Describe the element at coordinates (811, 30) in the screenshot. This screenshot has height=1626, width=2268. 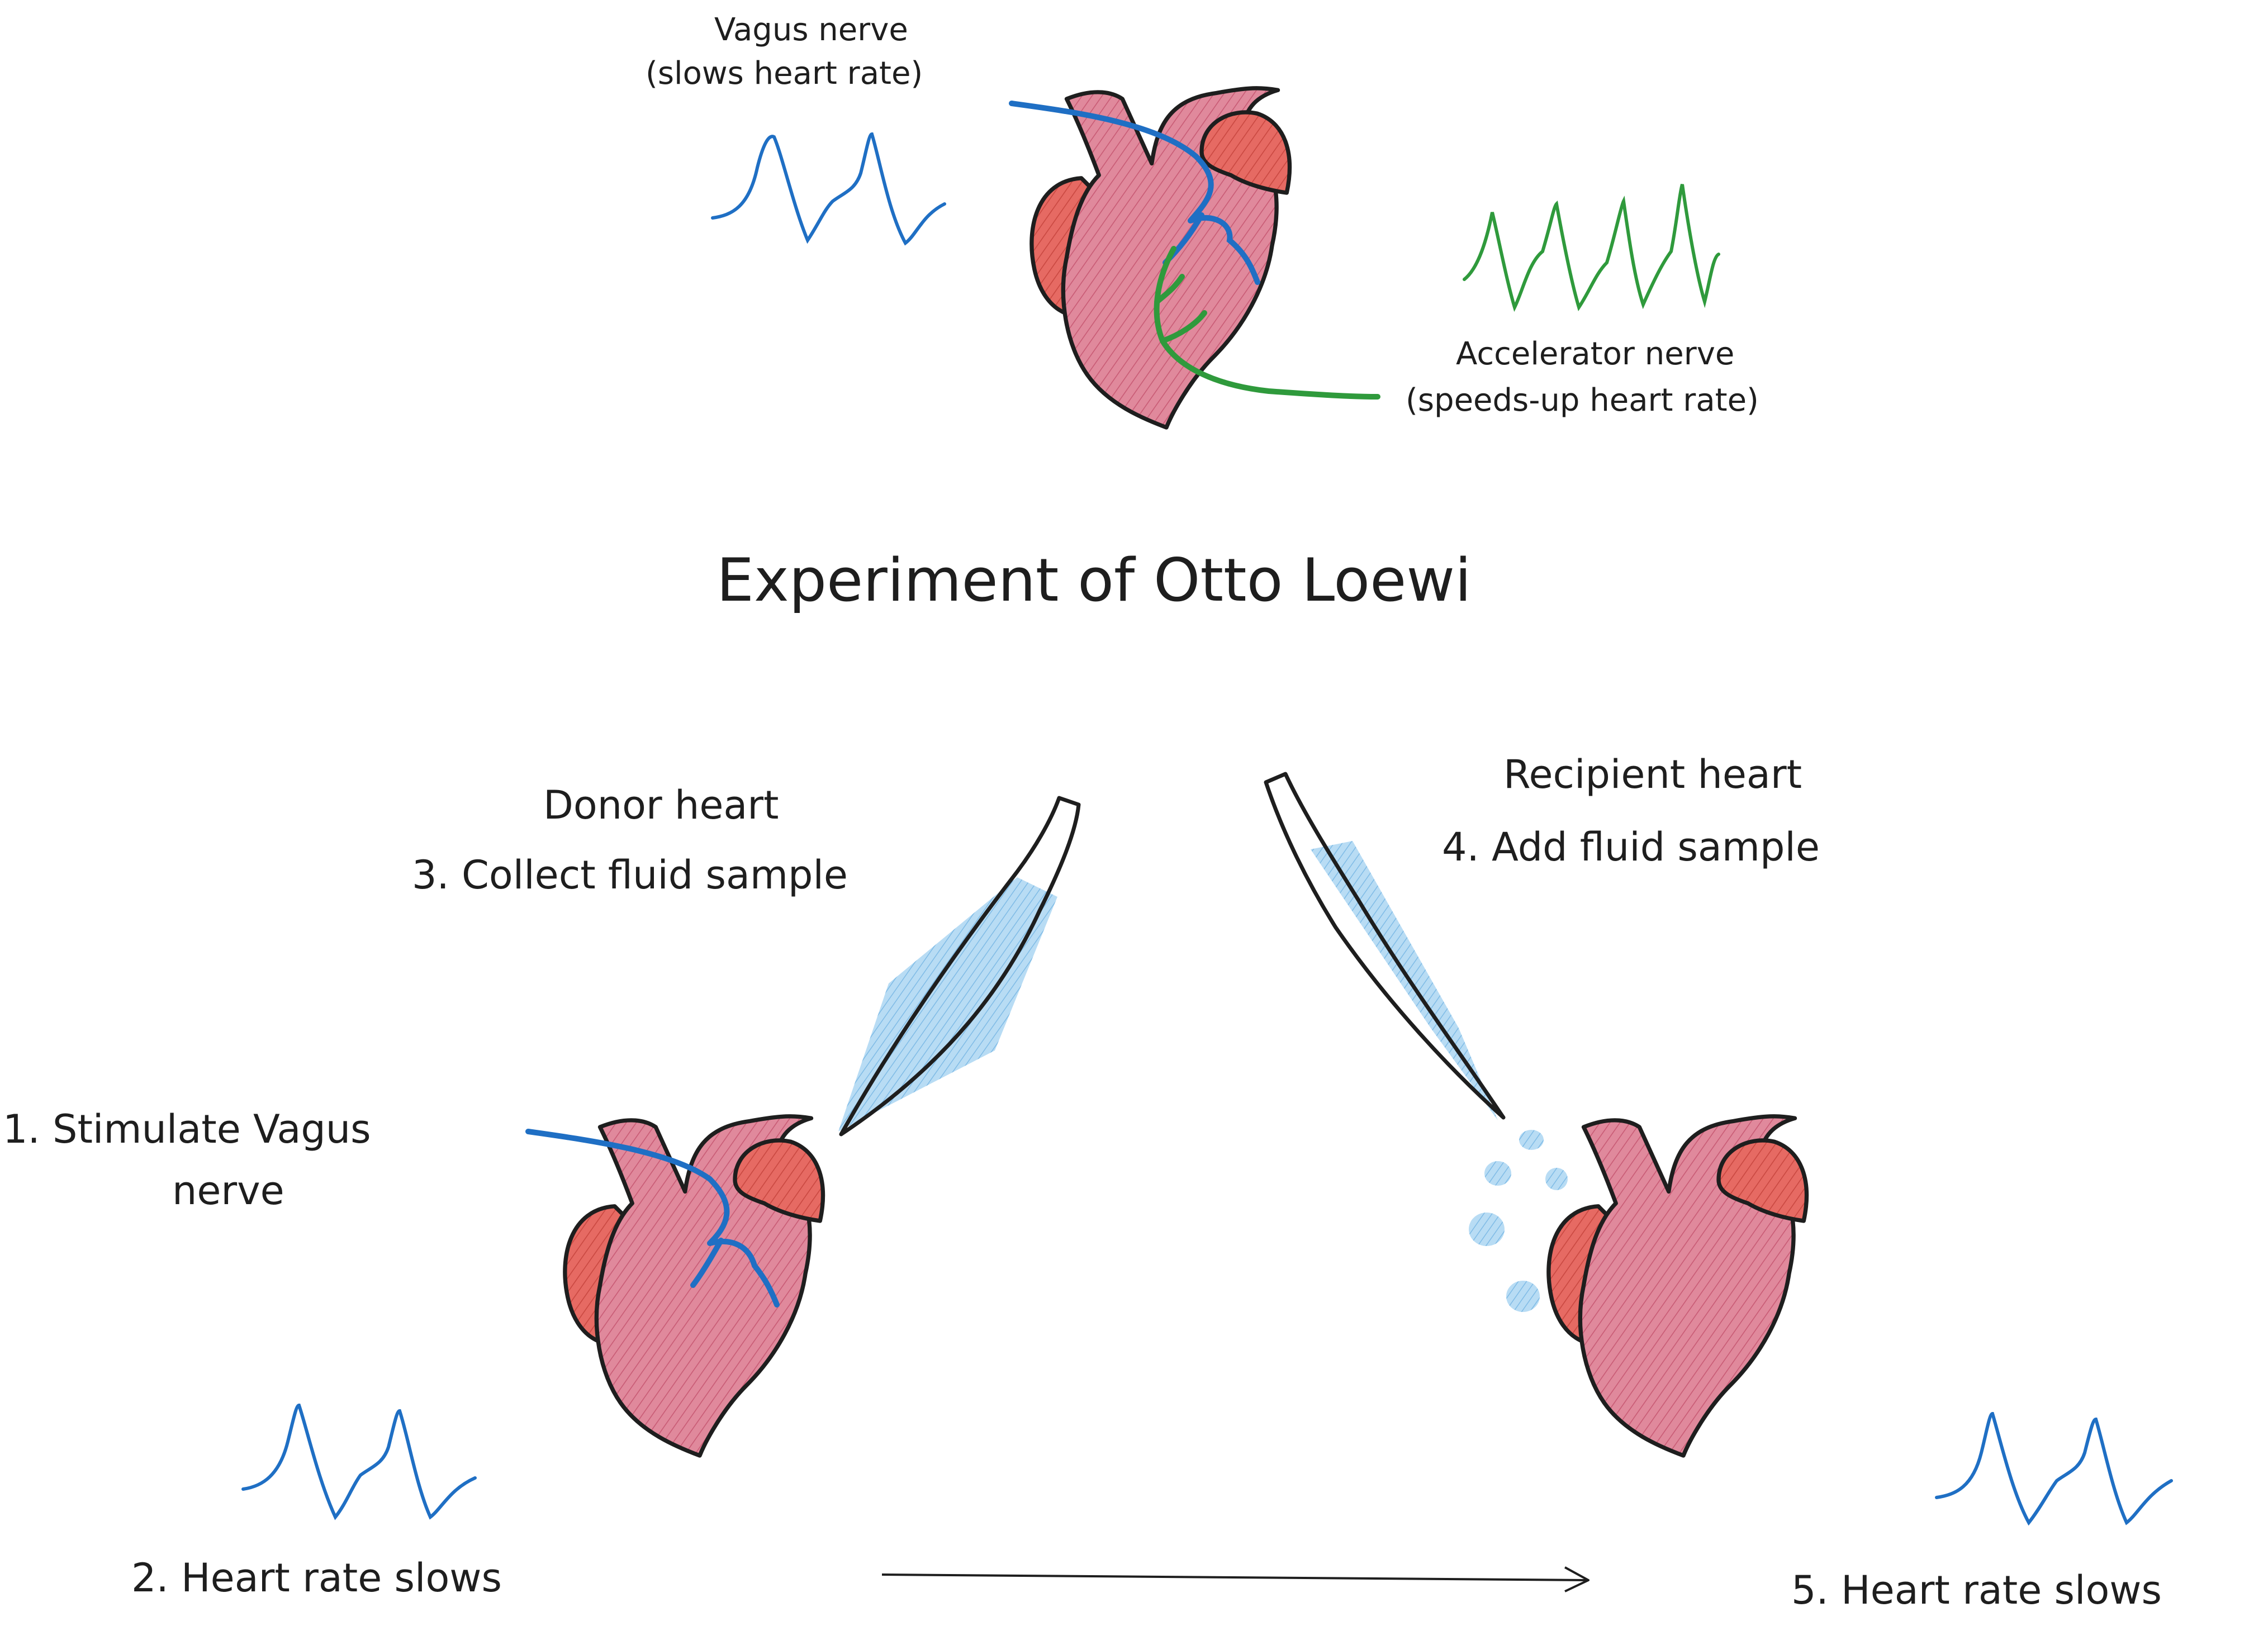
I see `vagus-label-line1: Vagus nerve` at that location.